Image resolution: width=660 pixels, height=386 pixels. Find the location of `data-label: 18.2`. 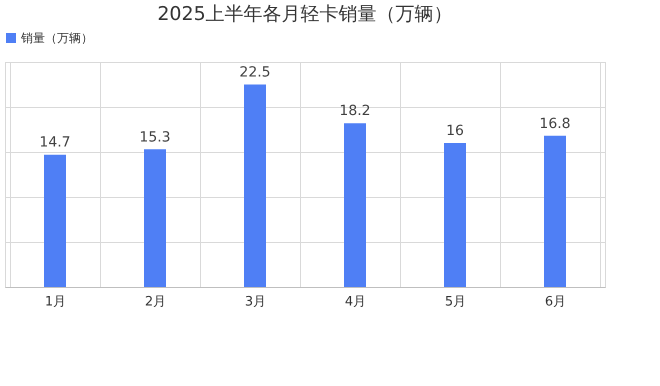

data-label: 18.2 is located at coordinates (355, 111).